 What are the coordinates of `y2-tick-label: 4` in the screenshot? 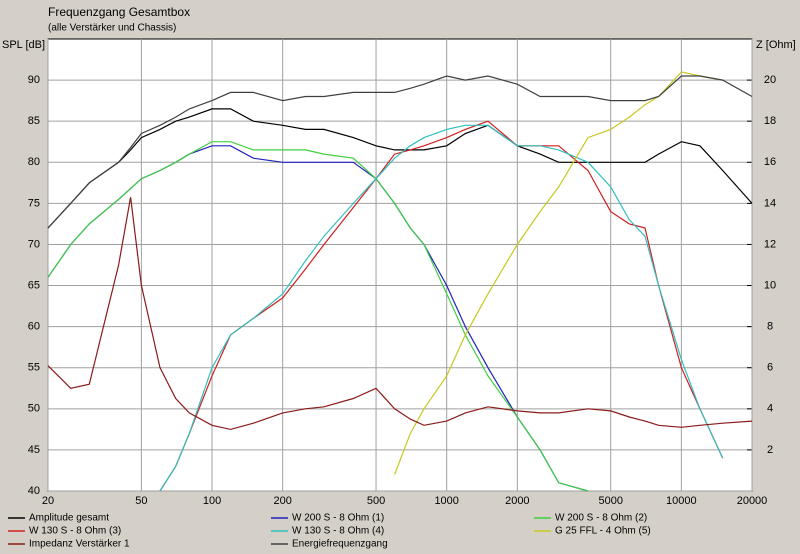 It's located at (770, 409).